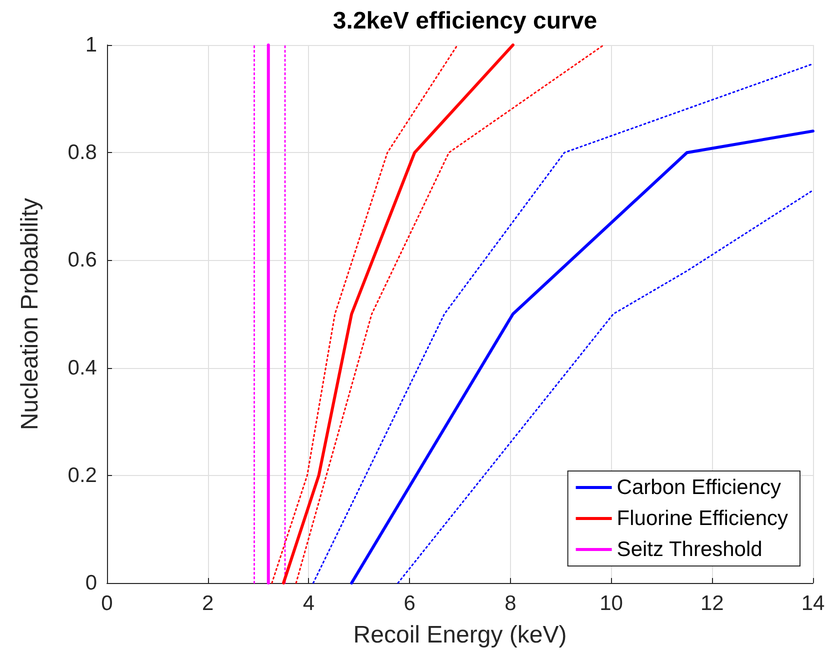 The image size is (830, 671). What do you see at coordinates (82, 260) in the screenshot?
I see `y-tick-label: 0.6` at bounding box center [82, 260].